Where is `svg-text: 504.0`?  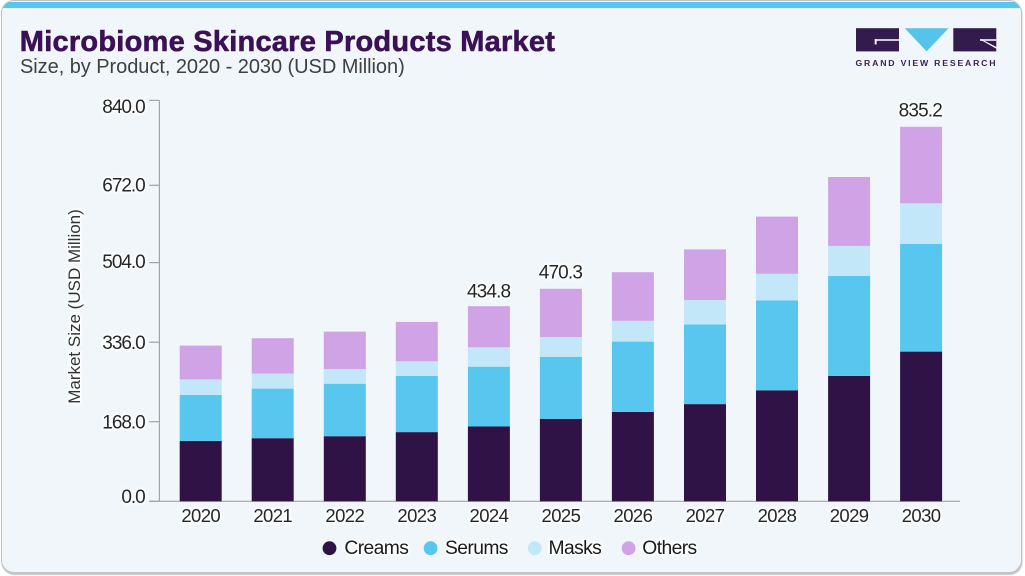
svg-text: 504.0 is located at coordinates (123, 262).